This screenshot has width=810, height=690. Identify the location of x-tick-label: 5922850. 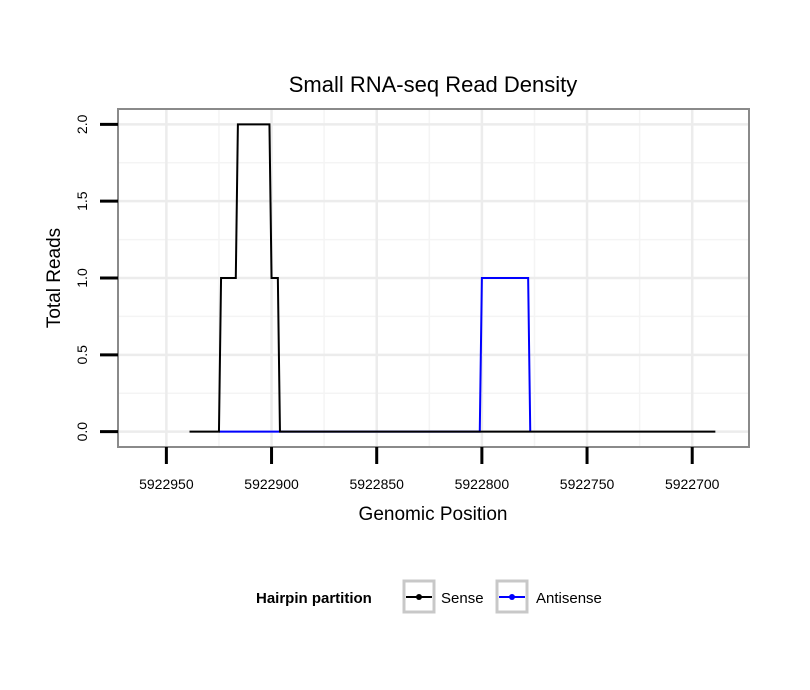
(376, 484).